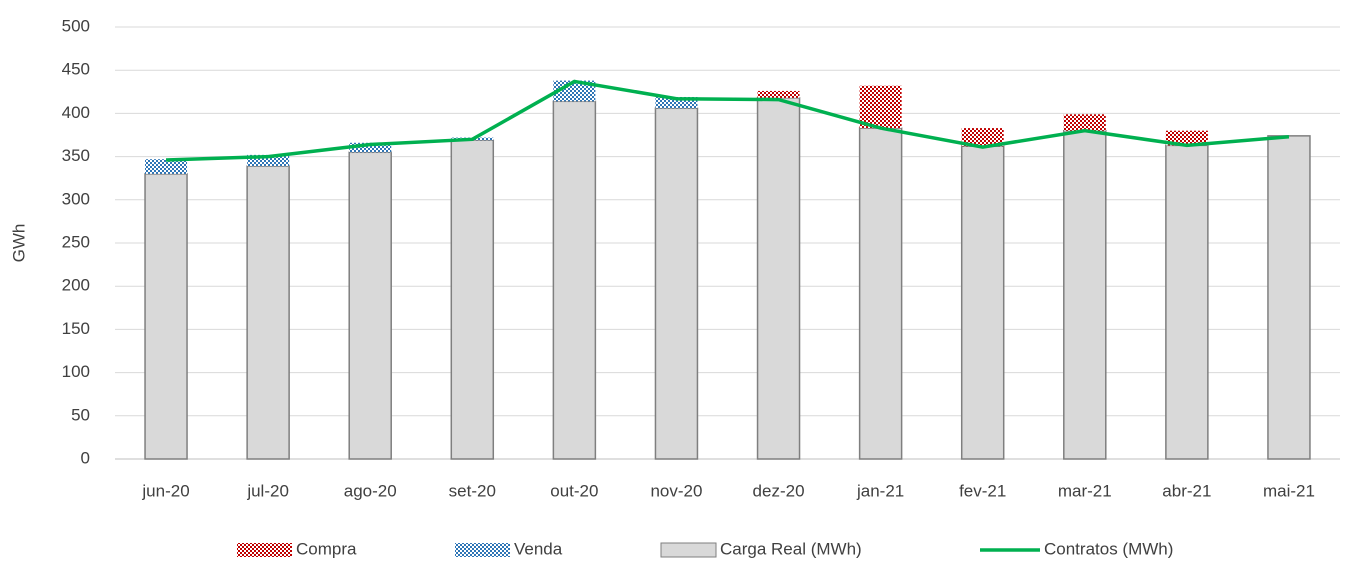  Describe the element at coordinates (76, 69) in the screenshot. I see `y-tick-label: 450` at that location.